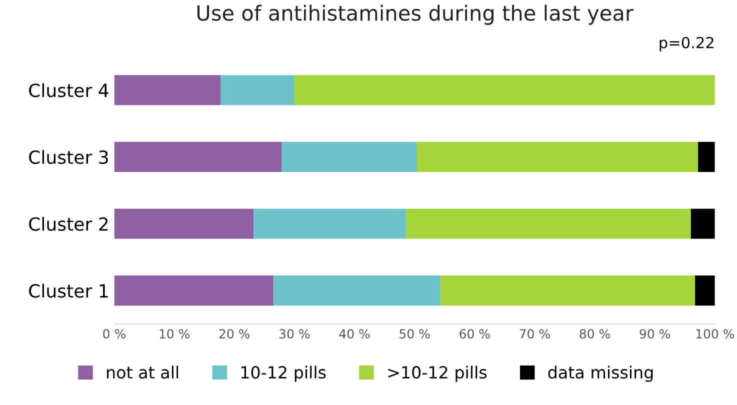  I want to click on x-tick-label: 100 %, so click(715, 334).